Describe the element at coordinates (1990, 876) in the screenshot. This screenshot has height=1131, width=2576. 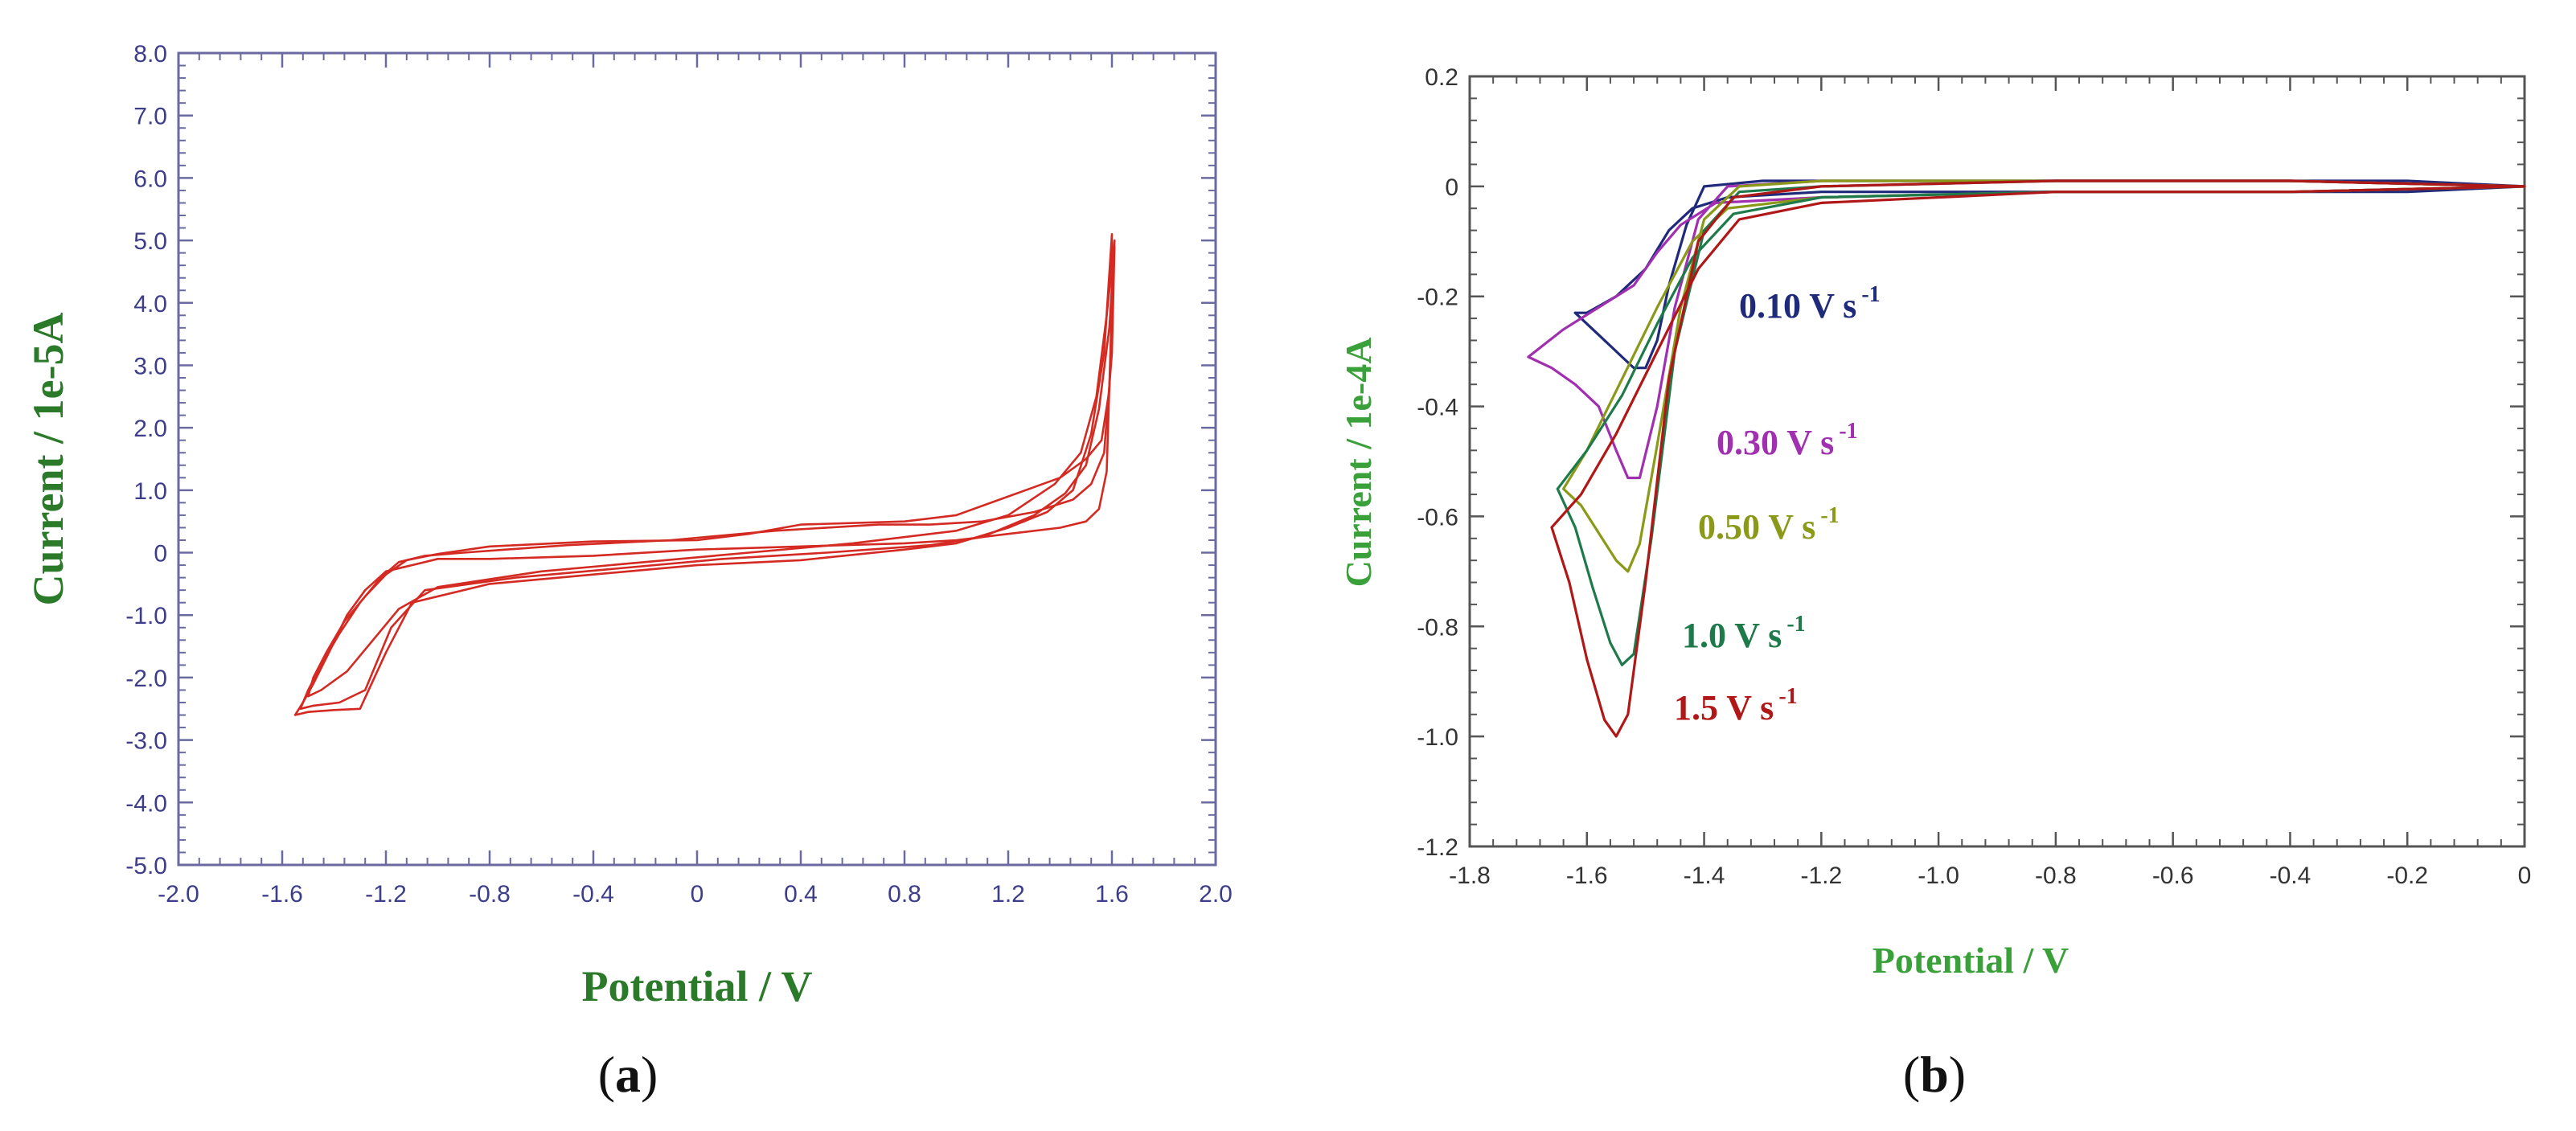
I see `panel-b-x-tick-labels: -1.8 -1.6 -1.4 -1.2 -1.0 -0.8 -0.6 -0.4 -0.2 0` at that location.